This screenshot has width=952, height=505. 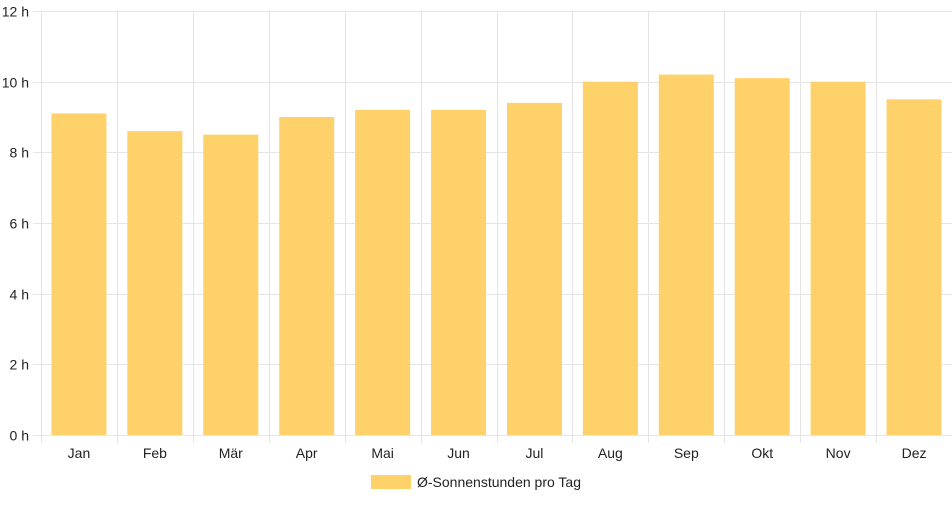 I want to click on x-tick-label: Mai, so click(x=382, y=453).